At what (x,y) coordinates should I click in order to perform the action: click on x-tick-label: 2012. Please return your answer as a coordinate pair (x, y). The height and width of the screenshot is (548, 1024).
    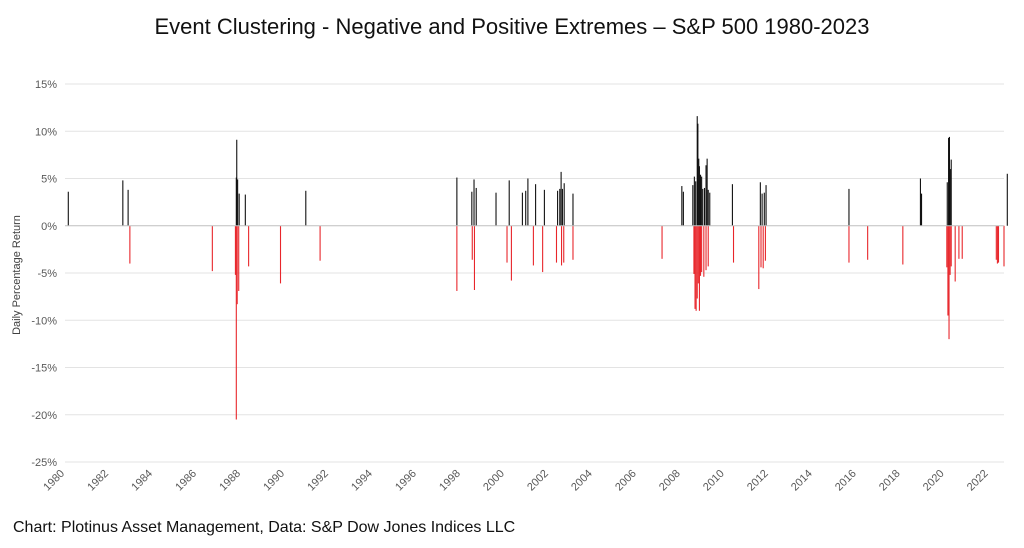
    Looking at the image, I should click on (758, 481).